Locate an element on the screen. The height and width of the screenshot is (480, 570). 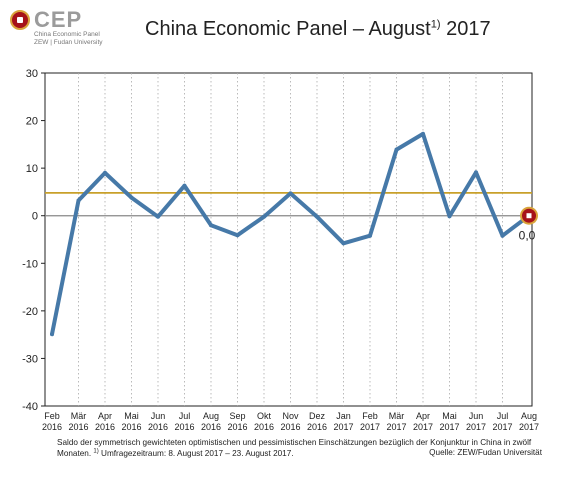
logo-text: CEP is located at coordinates (58, 19).